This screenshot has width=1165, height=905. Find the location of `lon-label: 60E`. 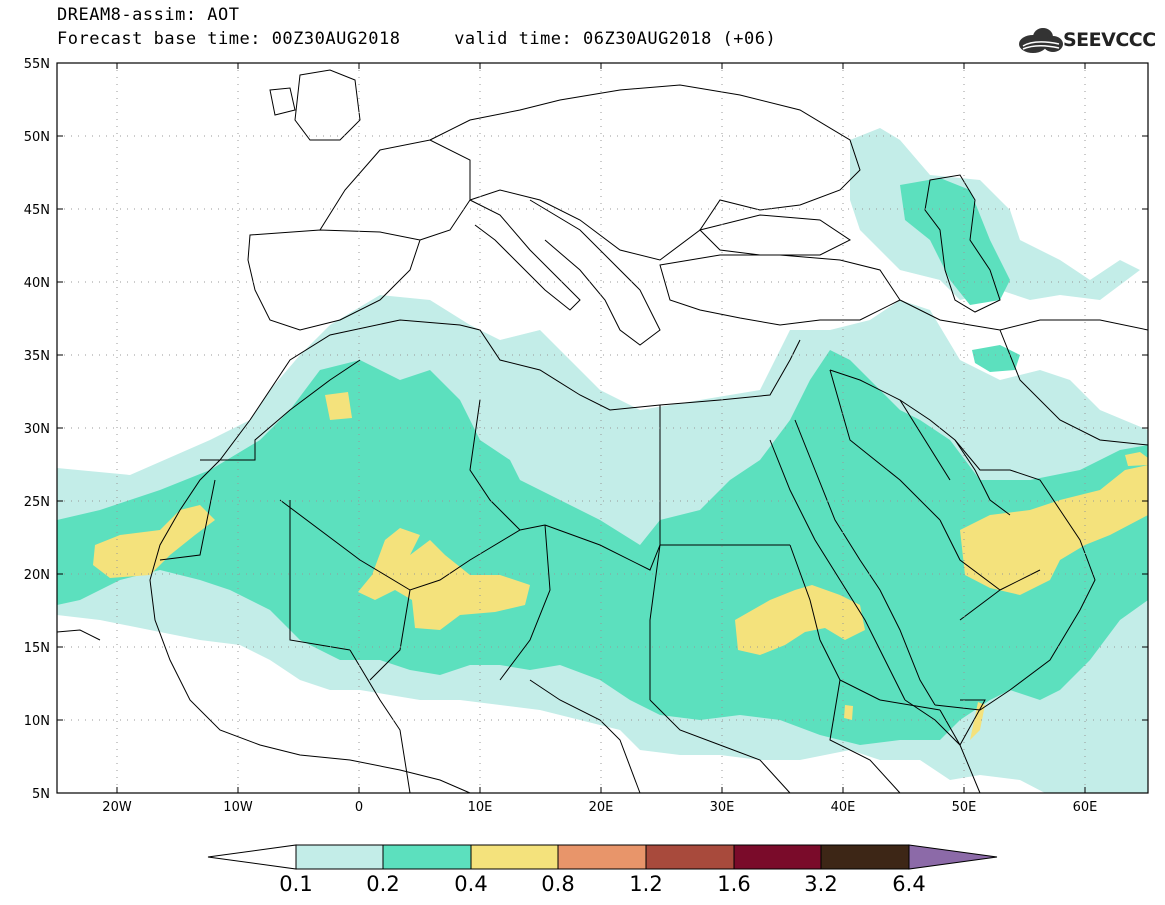

lon-label: 60E is located at coordinates (1085, 807).